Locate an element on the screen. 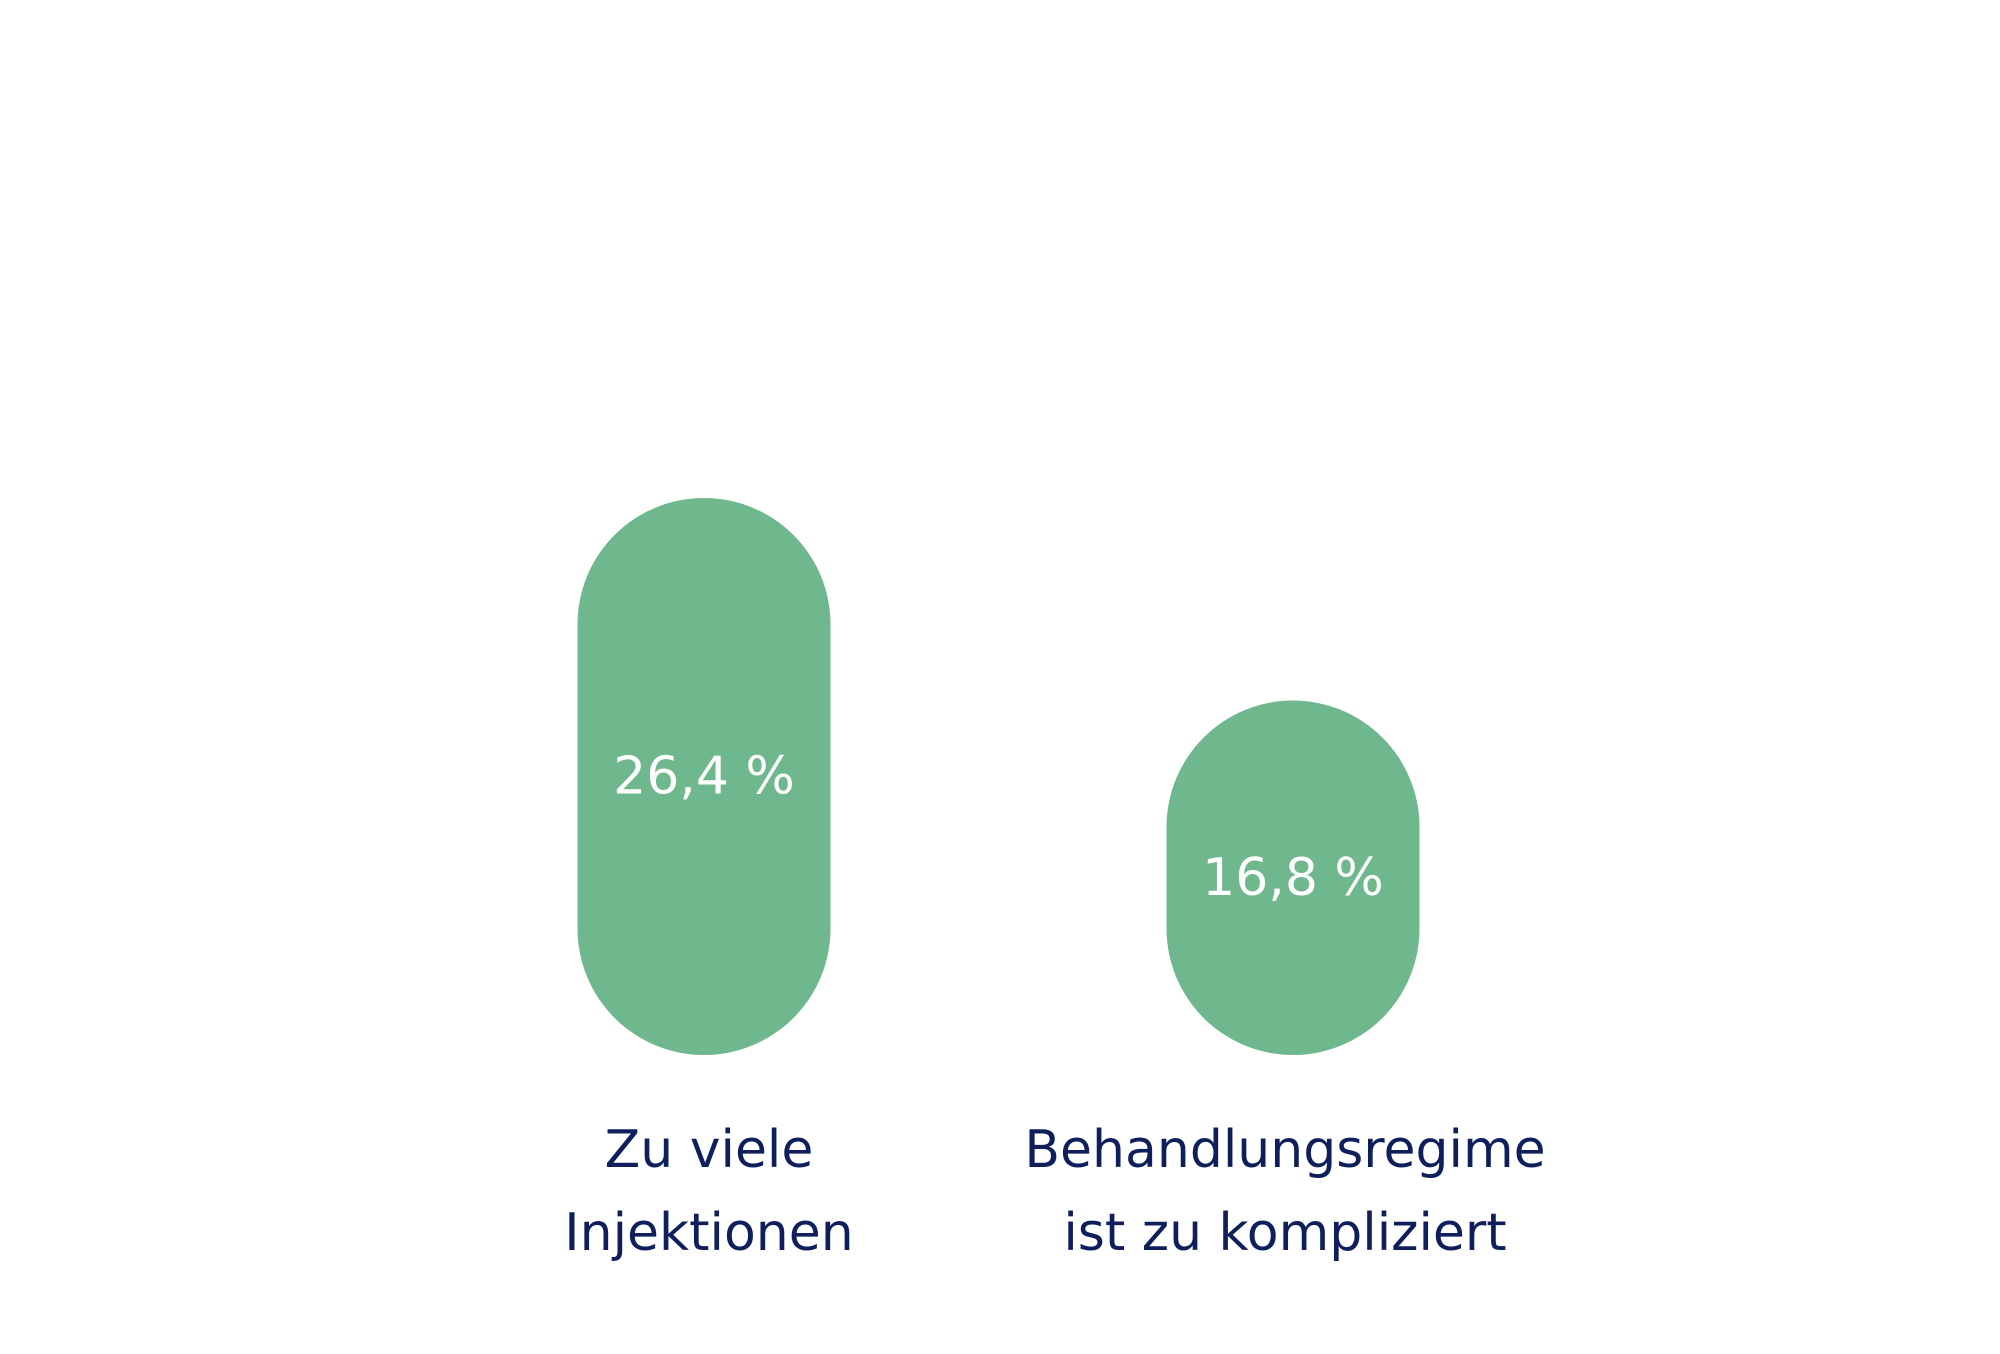 The height and width of the screenshot is (1354, 2000). category-label-2-line-1: Behandlungsregime is located at coordinates (1284, 1150).